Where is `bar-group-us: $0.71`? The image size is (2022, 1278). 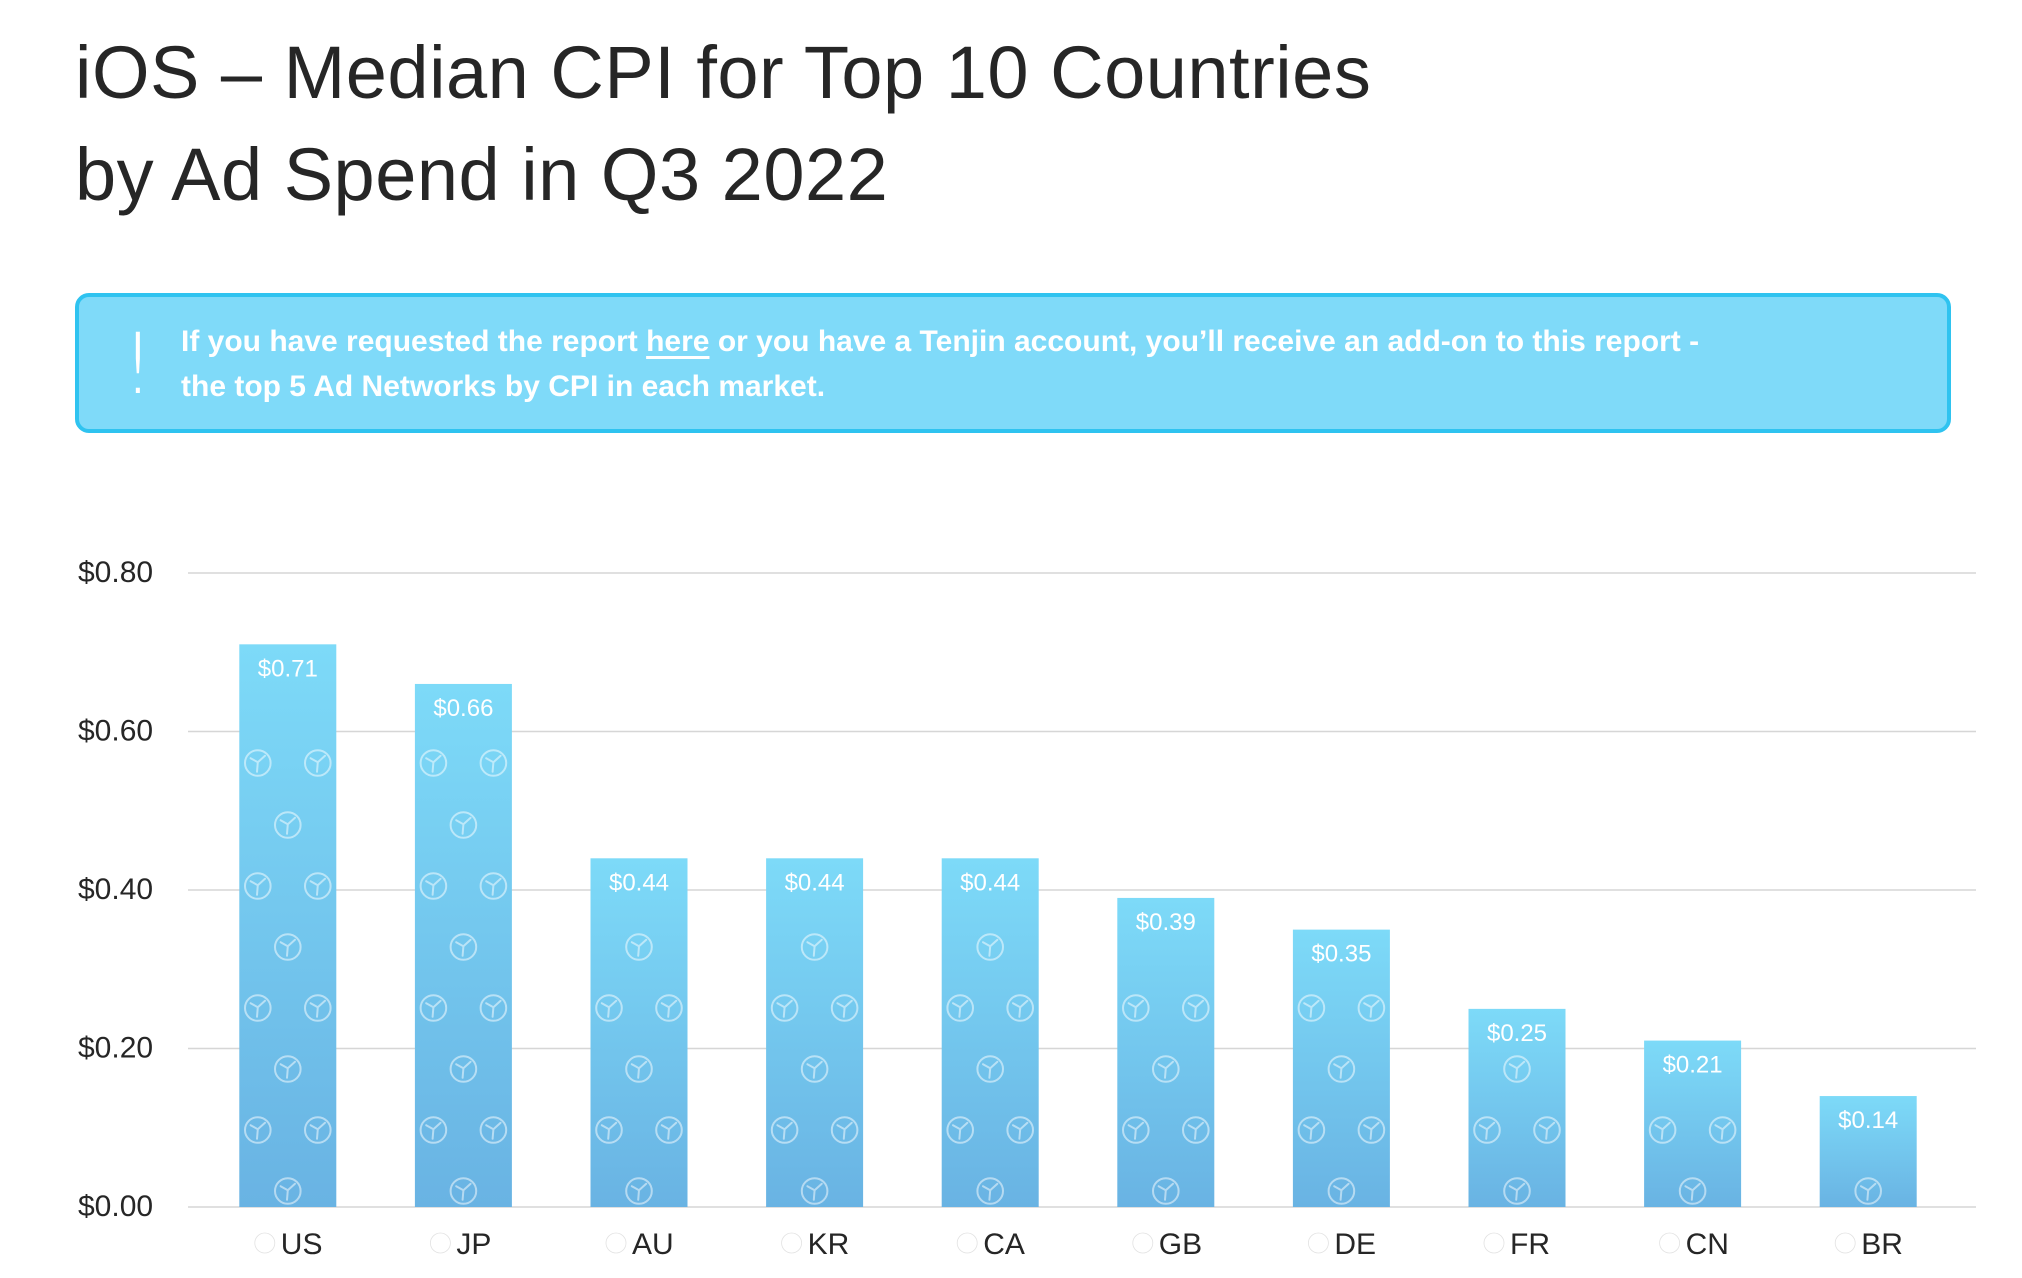 bar-group-us: $0.71 is located at coordinates (288, 925).